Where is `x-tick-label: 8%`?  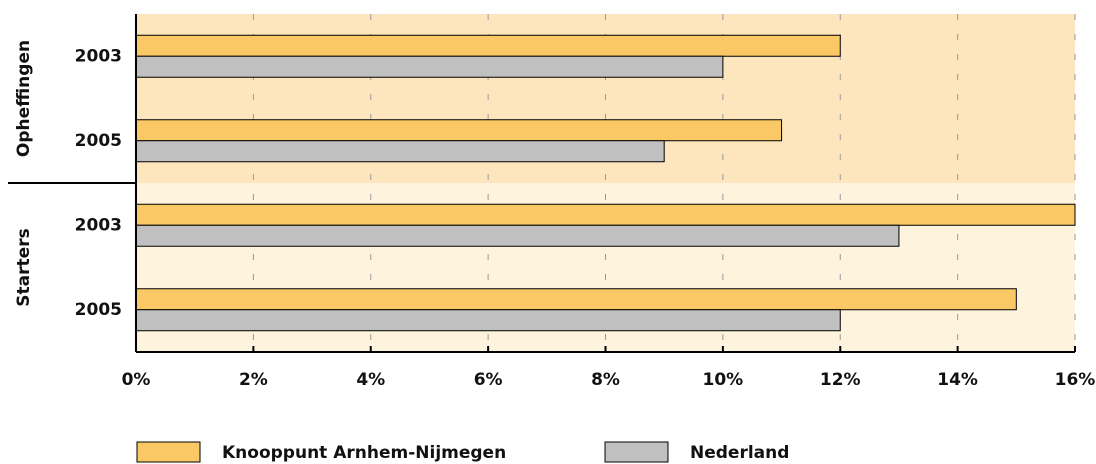
x-tick-label: 8% is located at coordinates (605, 380).